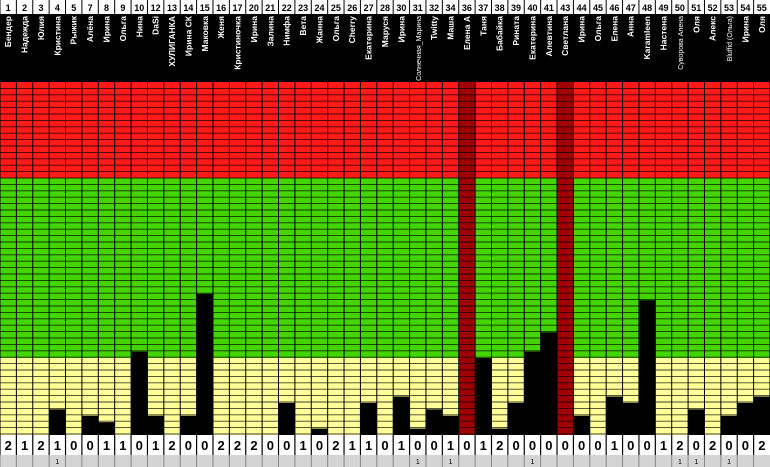  What do you see at coordinates (221, 8) in the screenshot?
I see `column-number-label: 16` at bounding box center [221, 8].